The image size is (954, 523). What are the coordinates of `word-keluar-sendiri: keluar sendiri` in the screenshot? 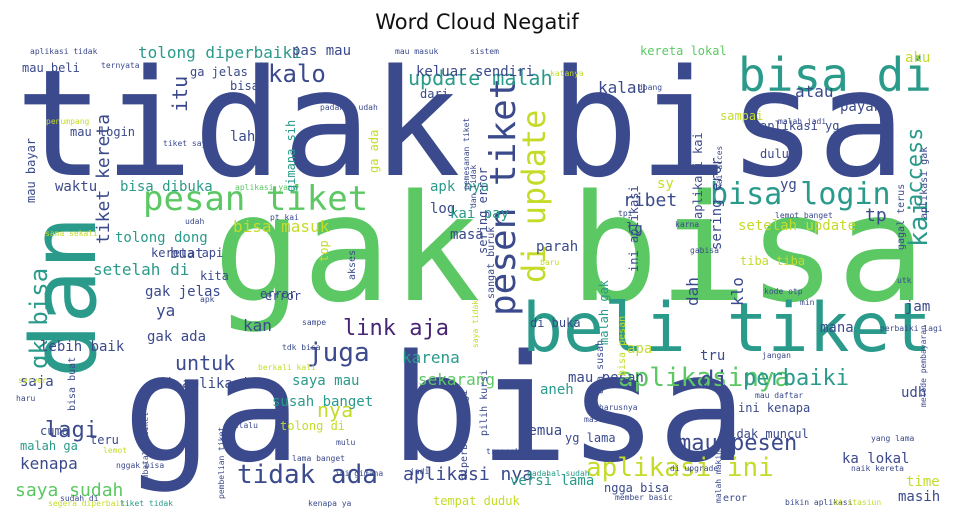 It's located at (475, 72).